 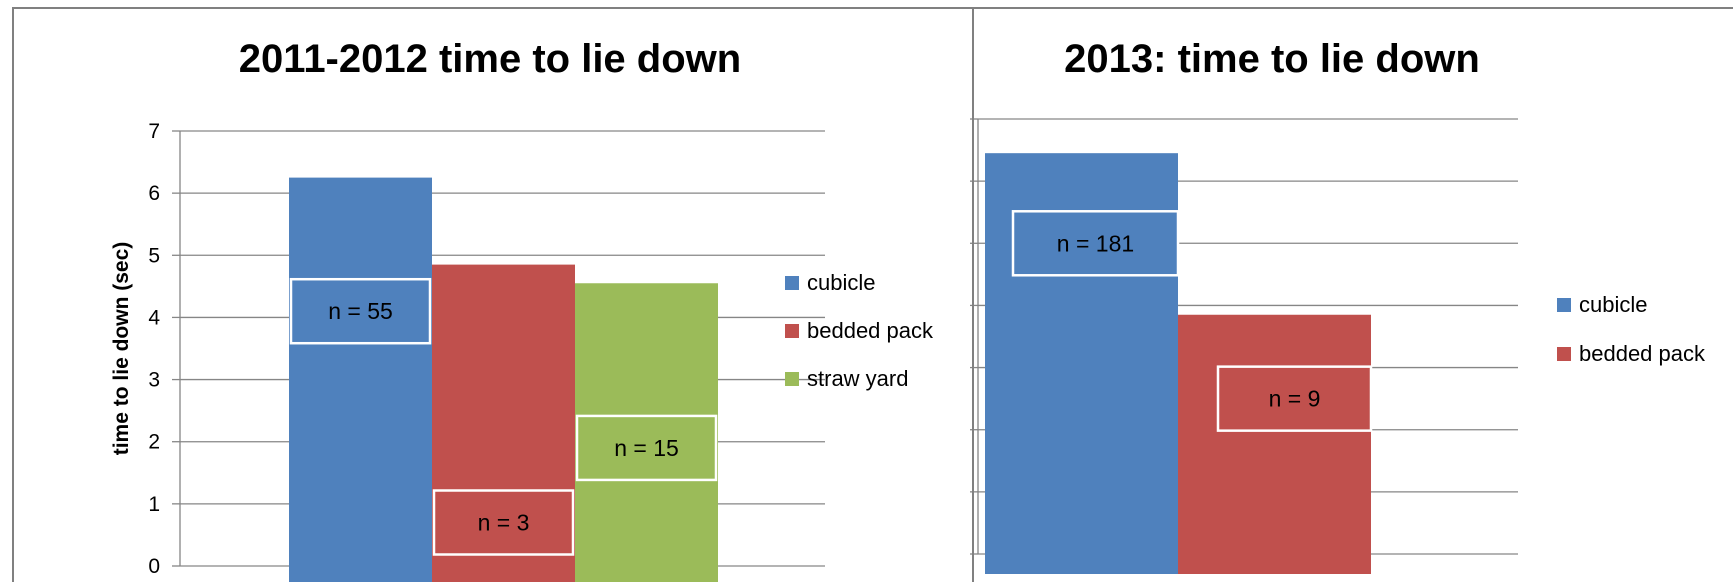 I want to click on y-tick-label: 6, so click(x=154, y=193).